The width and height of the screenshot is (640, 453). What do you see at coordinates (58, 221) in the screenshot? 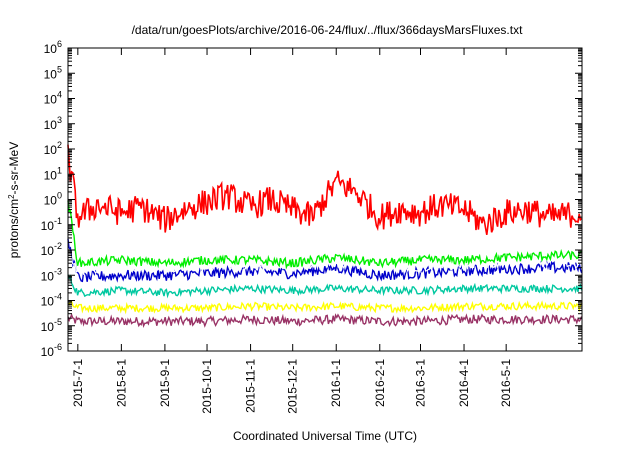
I see `y-tick-label-exponent: -1` at bounding box center [58, 221].